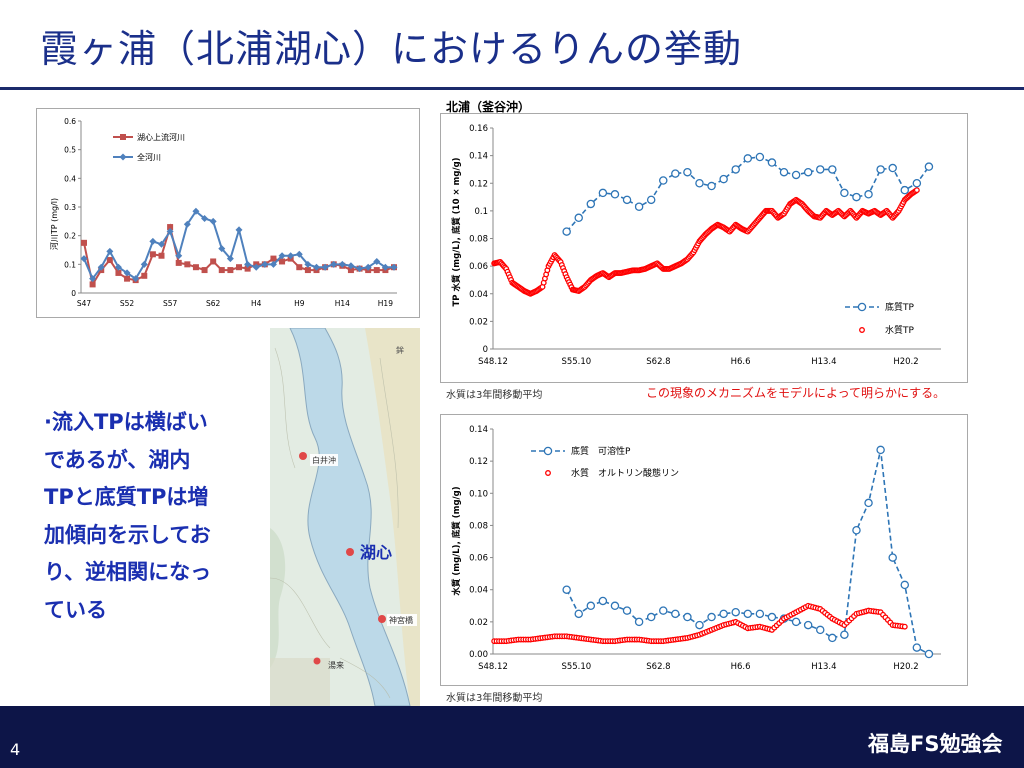 This screenshot has height=768, width=1024. Describe the element at coordinates (478, 526) in the screenshot. I see `y-tick-label: 0.08` at that location.